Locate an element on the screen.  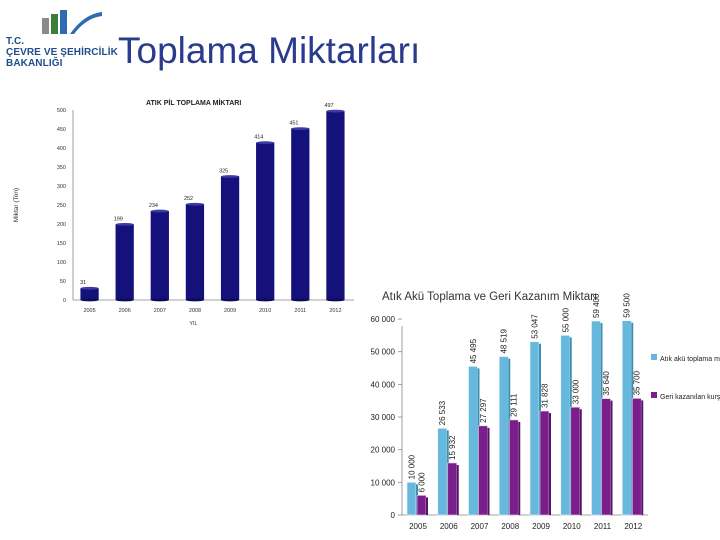
logo-text-line2: ÇEVRE VE ŞEHİRCİLİK is located at coordinates (62, 52).